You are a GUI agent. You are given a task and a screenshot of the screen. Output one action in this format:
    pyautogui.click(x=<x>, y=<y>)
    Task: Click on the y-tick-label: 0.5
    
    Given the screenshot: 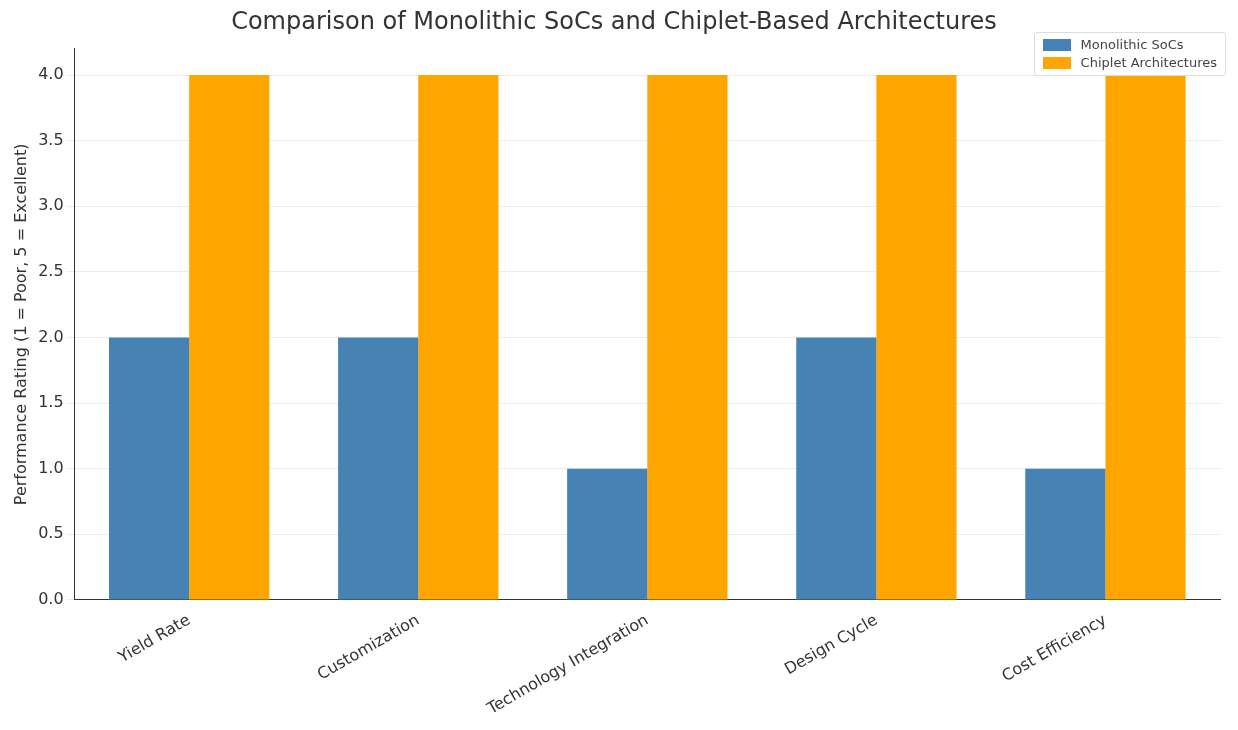 What is the action you would take?
    pyautogui.click(x=51, y=533)
    